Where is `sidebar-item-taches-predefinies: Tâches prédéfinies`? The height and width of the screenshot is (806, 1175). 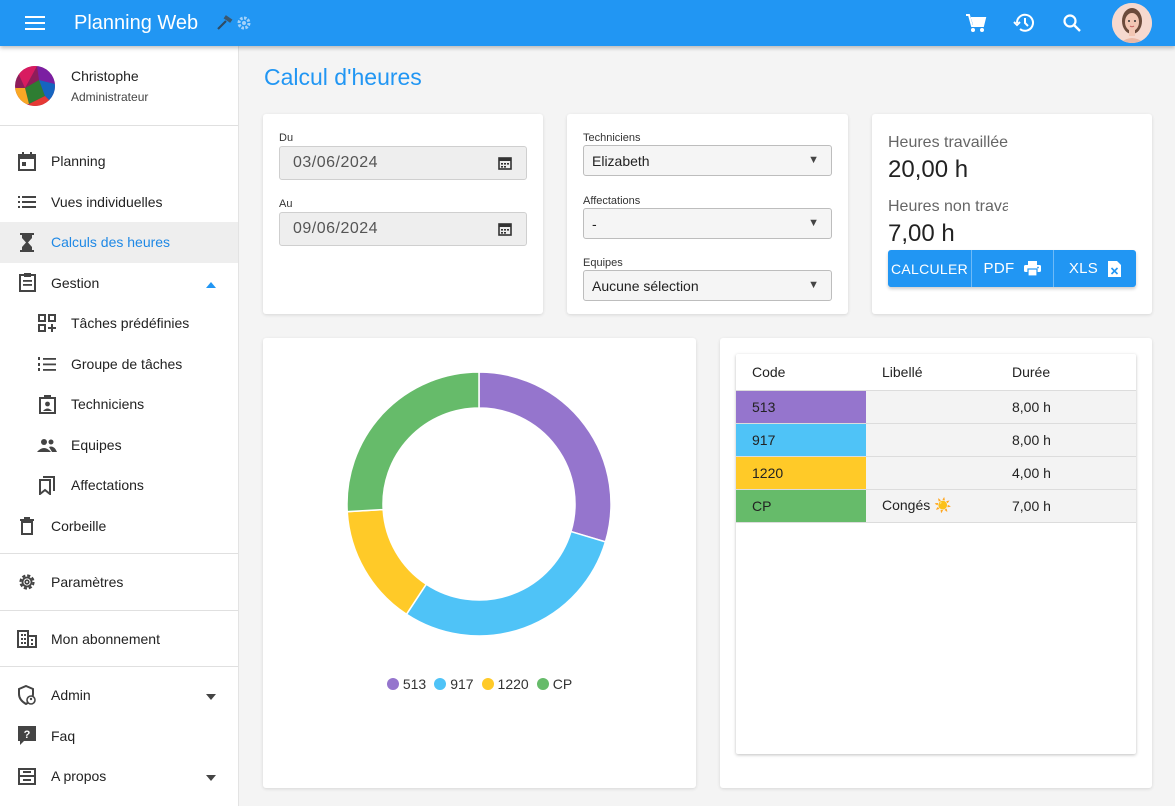
sidebar-item-taches-predefinies: Tâches prédéfinies is located at coordinates (119, 323).